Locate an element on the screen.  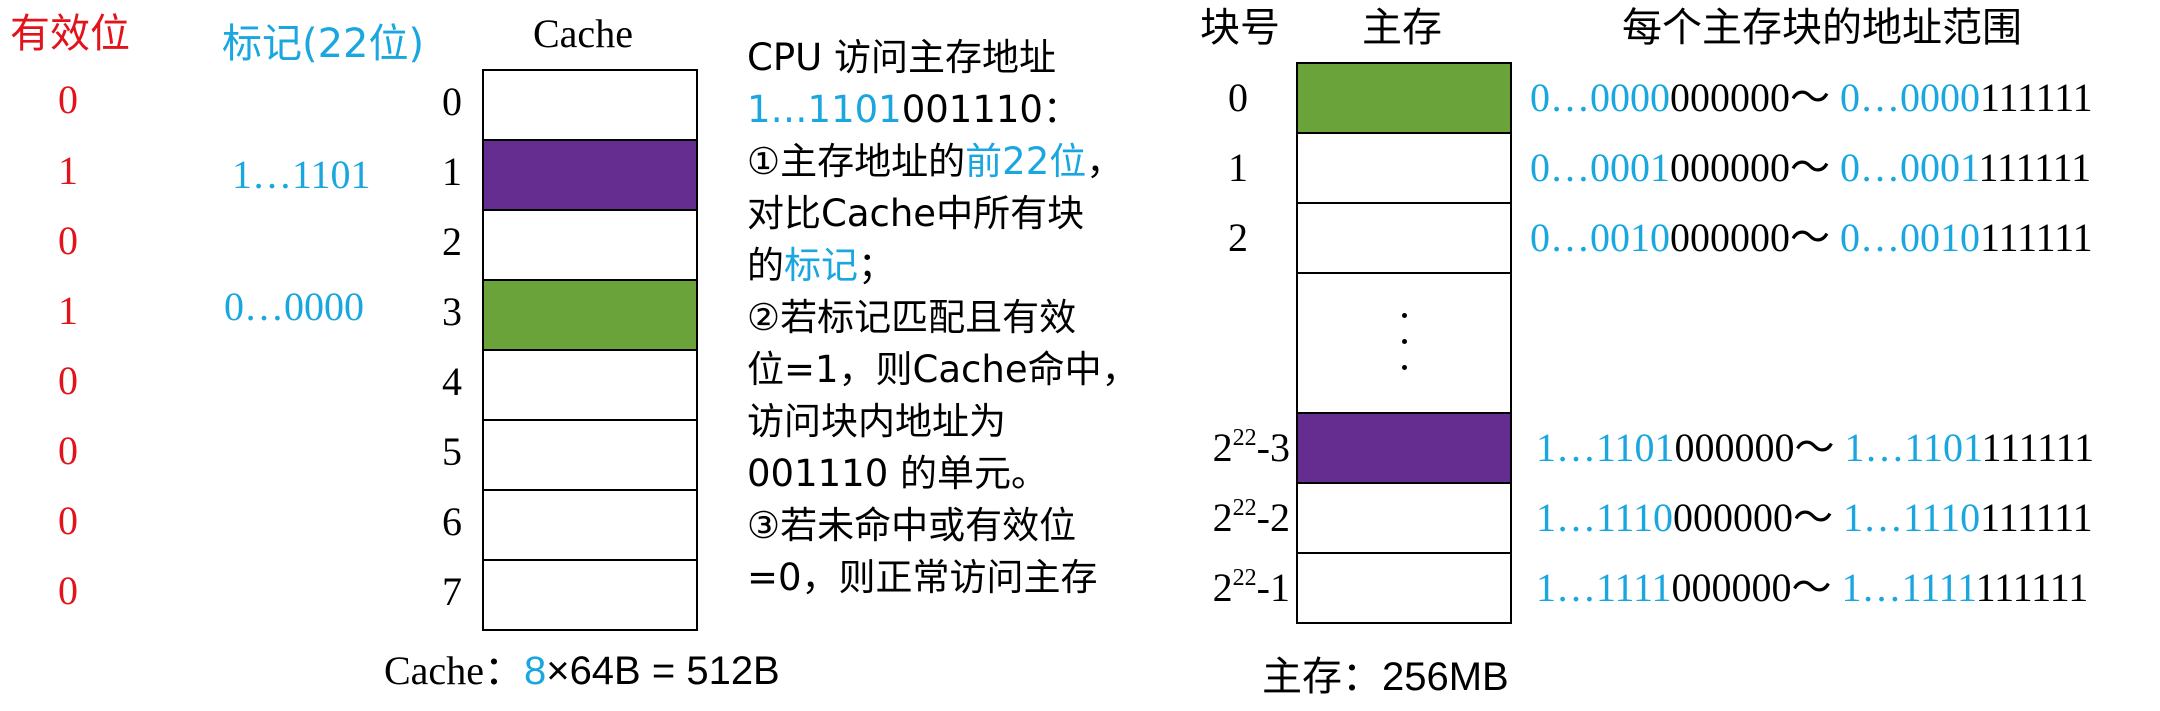
tag-value: 0…0000 is located at coordinates (294, 306).